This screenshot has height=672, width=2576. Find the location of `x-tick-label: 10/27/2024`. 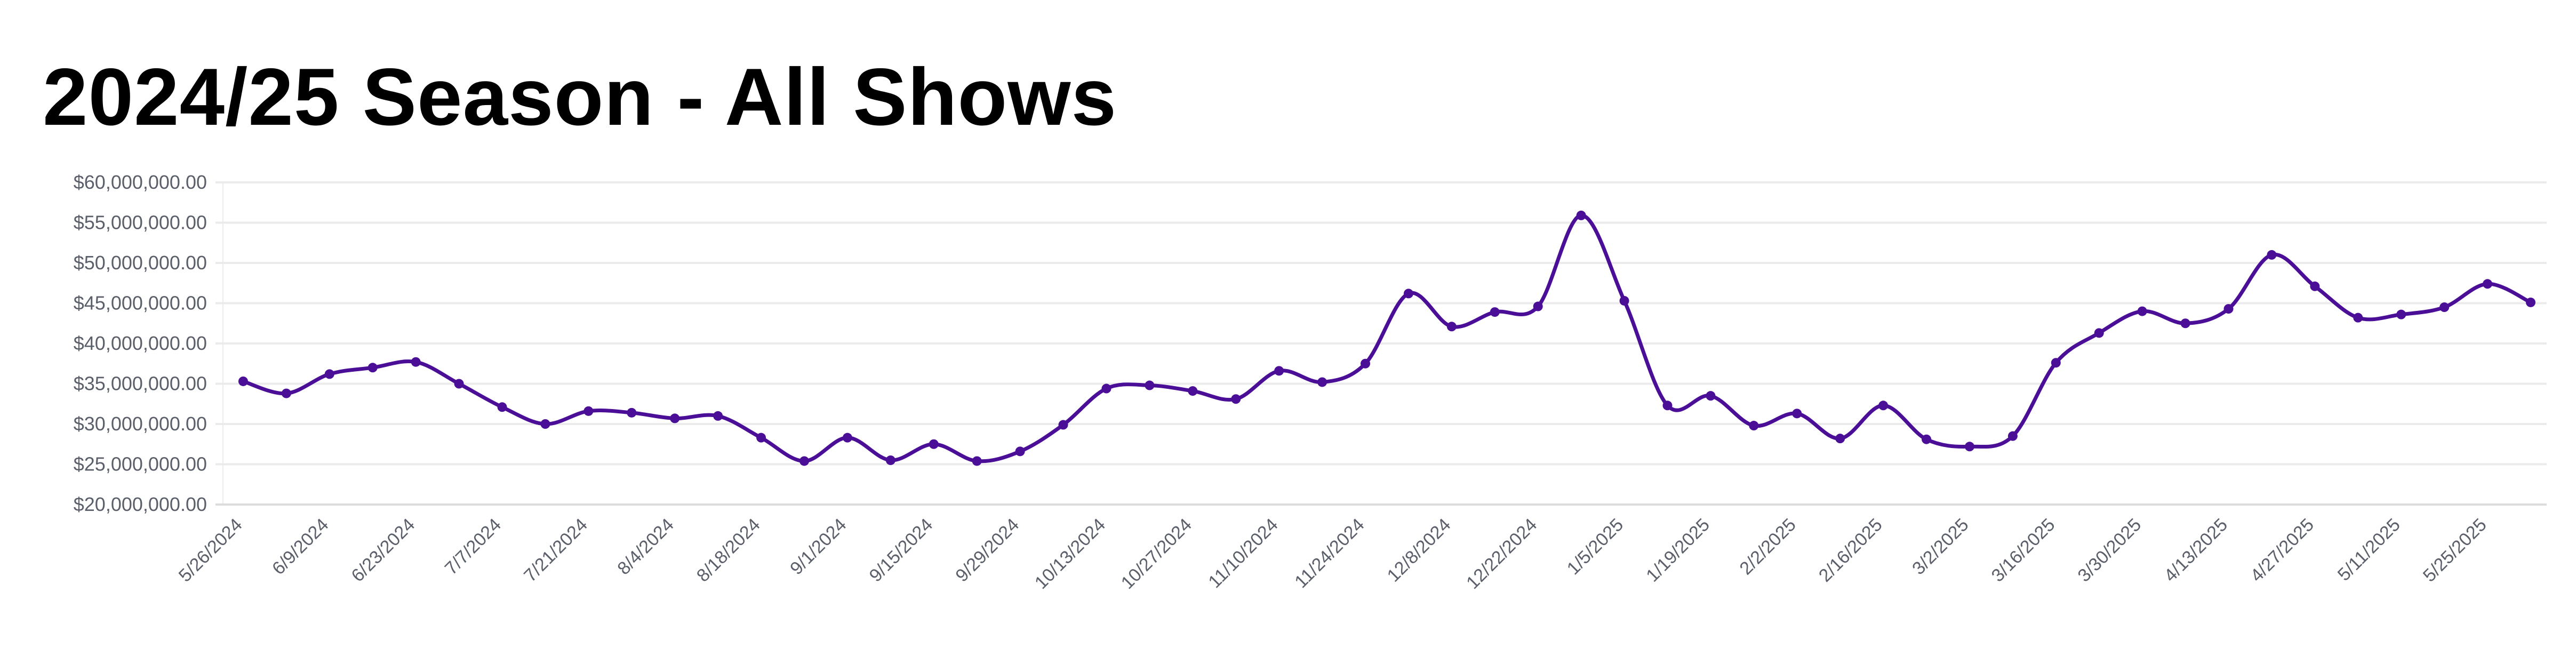

x-tick-label: 10/27/2024 is located at coordinates (1156, 554).